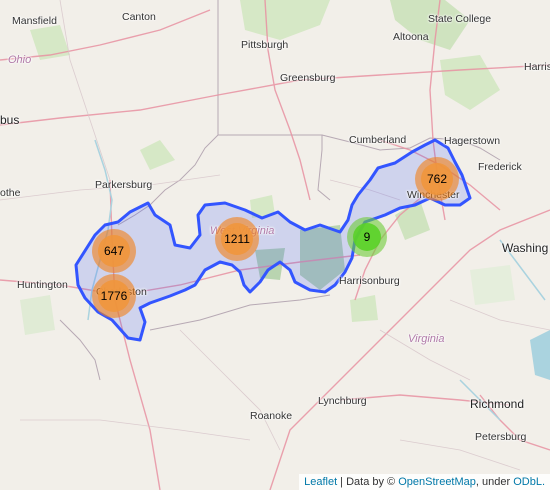 The image size is (550, 490). I want to click on leaflet-link: Leaflet, so click(321, 482).